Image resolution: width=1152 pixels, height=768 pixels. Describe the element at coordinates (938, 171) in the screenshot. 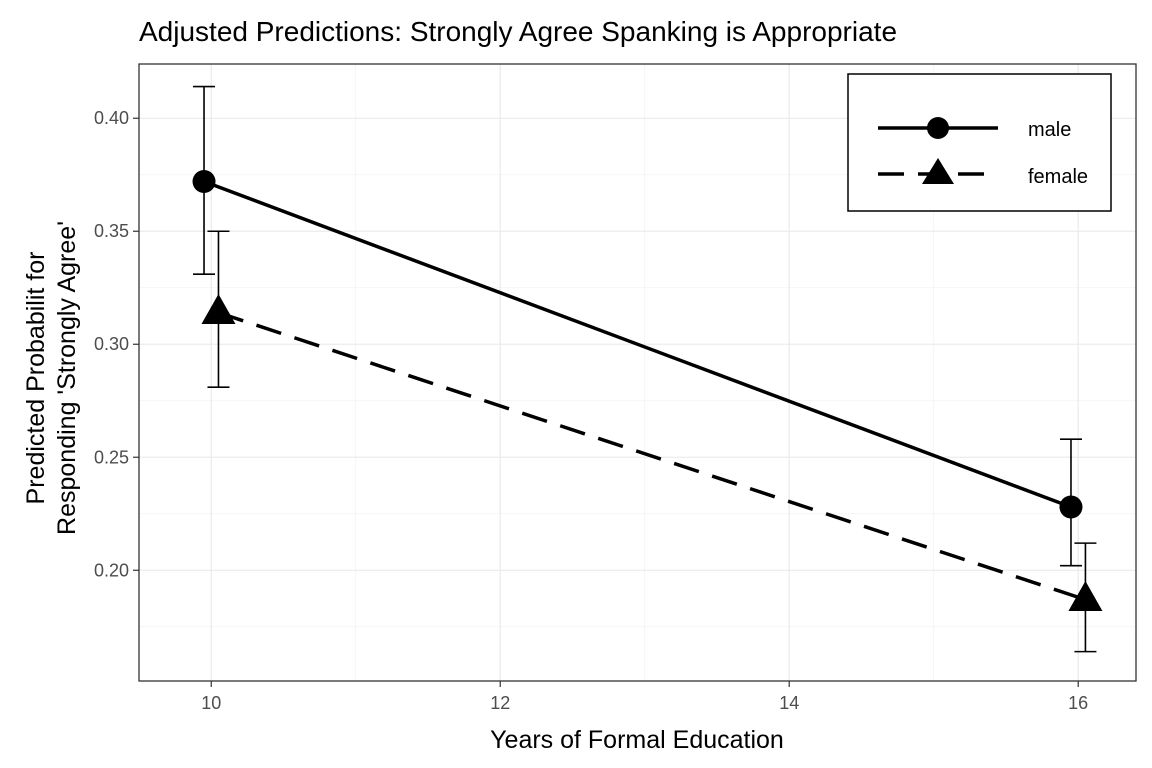

I see `legend-female-marker` at that location.